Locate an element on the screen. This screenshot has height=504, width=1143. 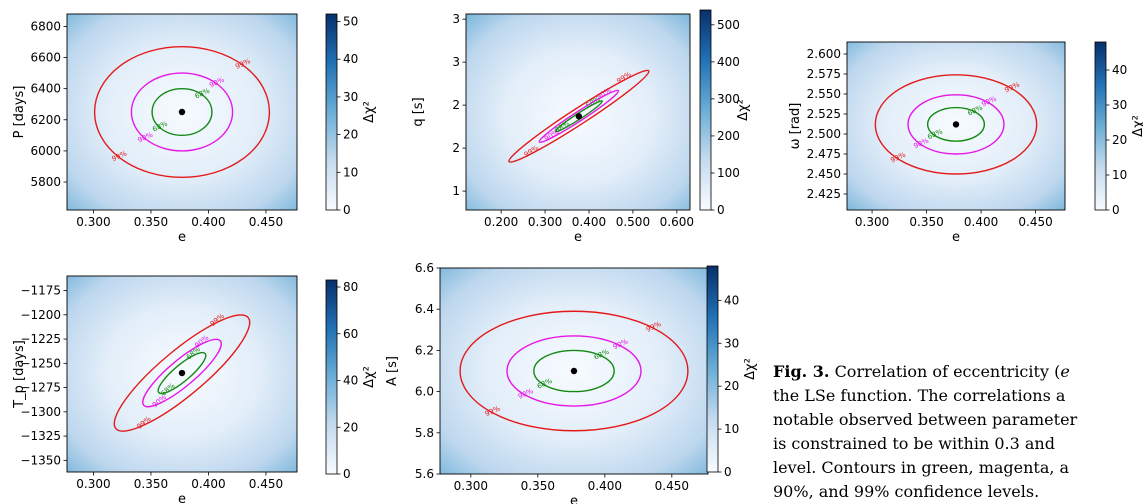
y-tick-label: 6600 is located at coordinates (45, 58).